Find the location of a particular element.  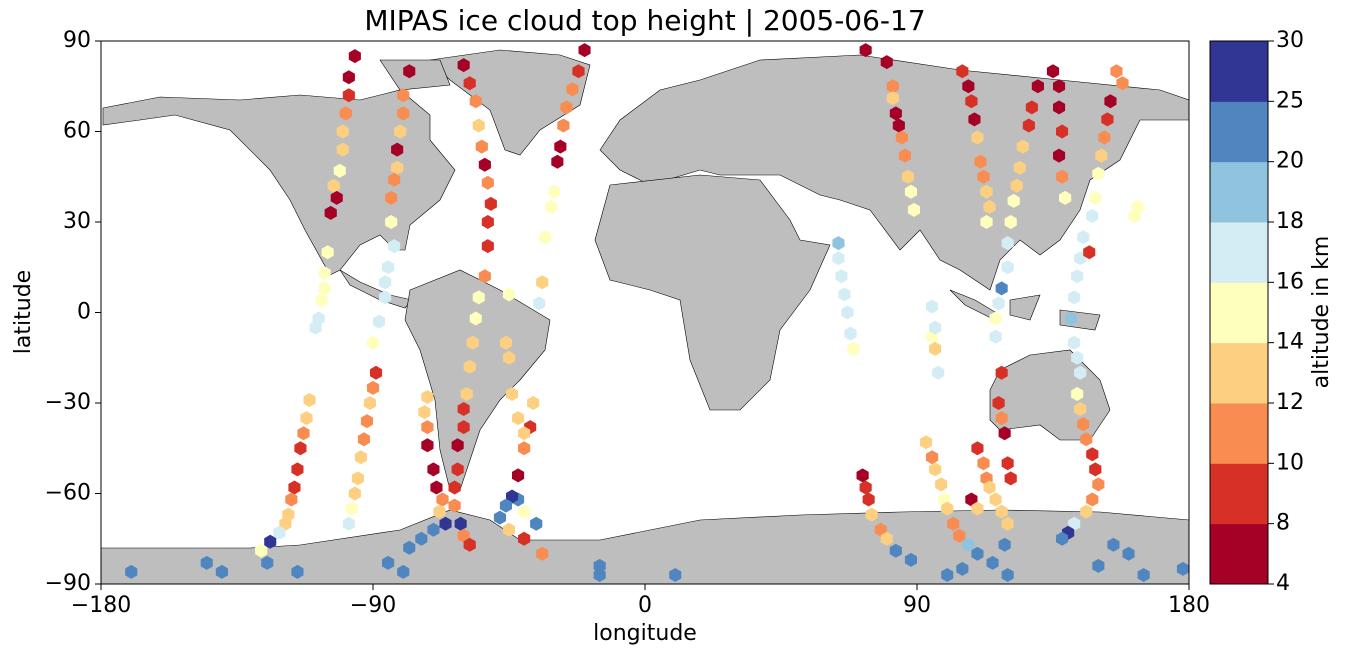

x-tick-label: 180 is located at coordinates (1189, 605).